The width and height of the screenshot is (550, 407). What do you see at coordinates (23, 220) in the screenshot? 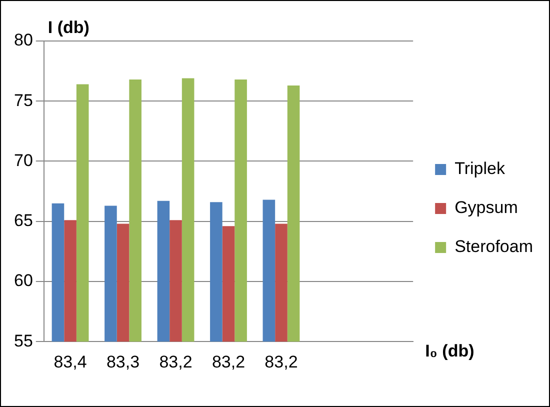
I see `y-tick-label: 65` at bounding box center [23, 220].